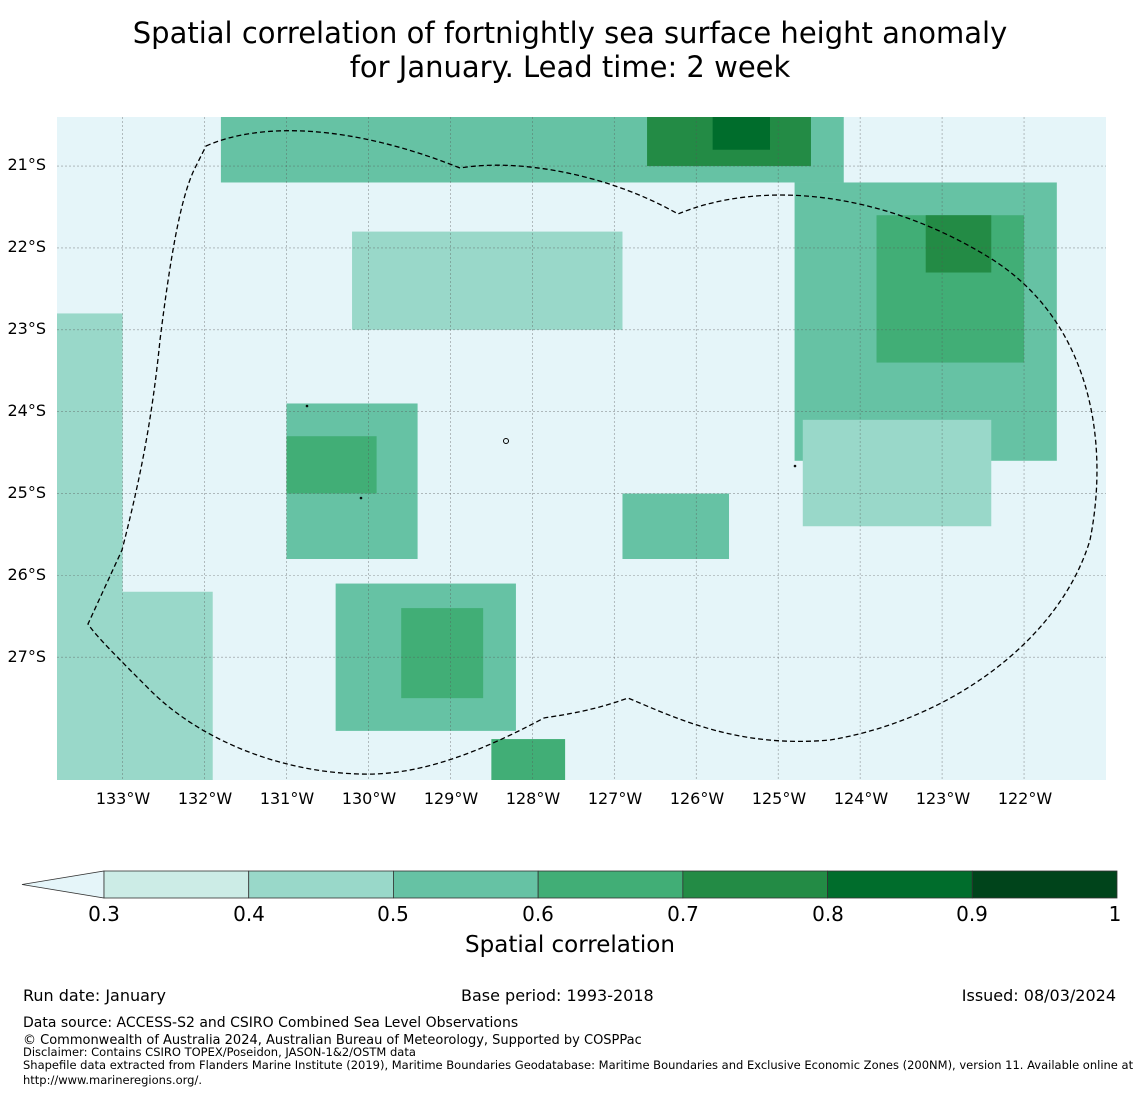  What do you see at coordinates (331, 465) in the screenshot?
I see `grid-cell-central-west-core` at bounding box center [331, 465].